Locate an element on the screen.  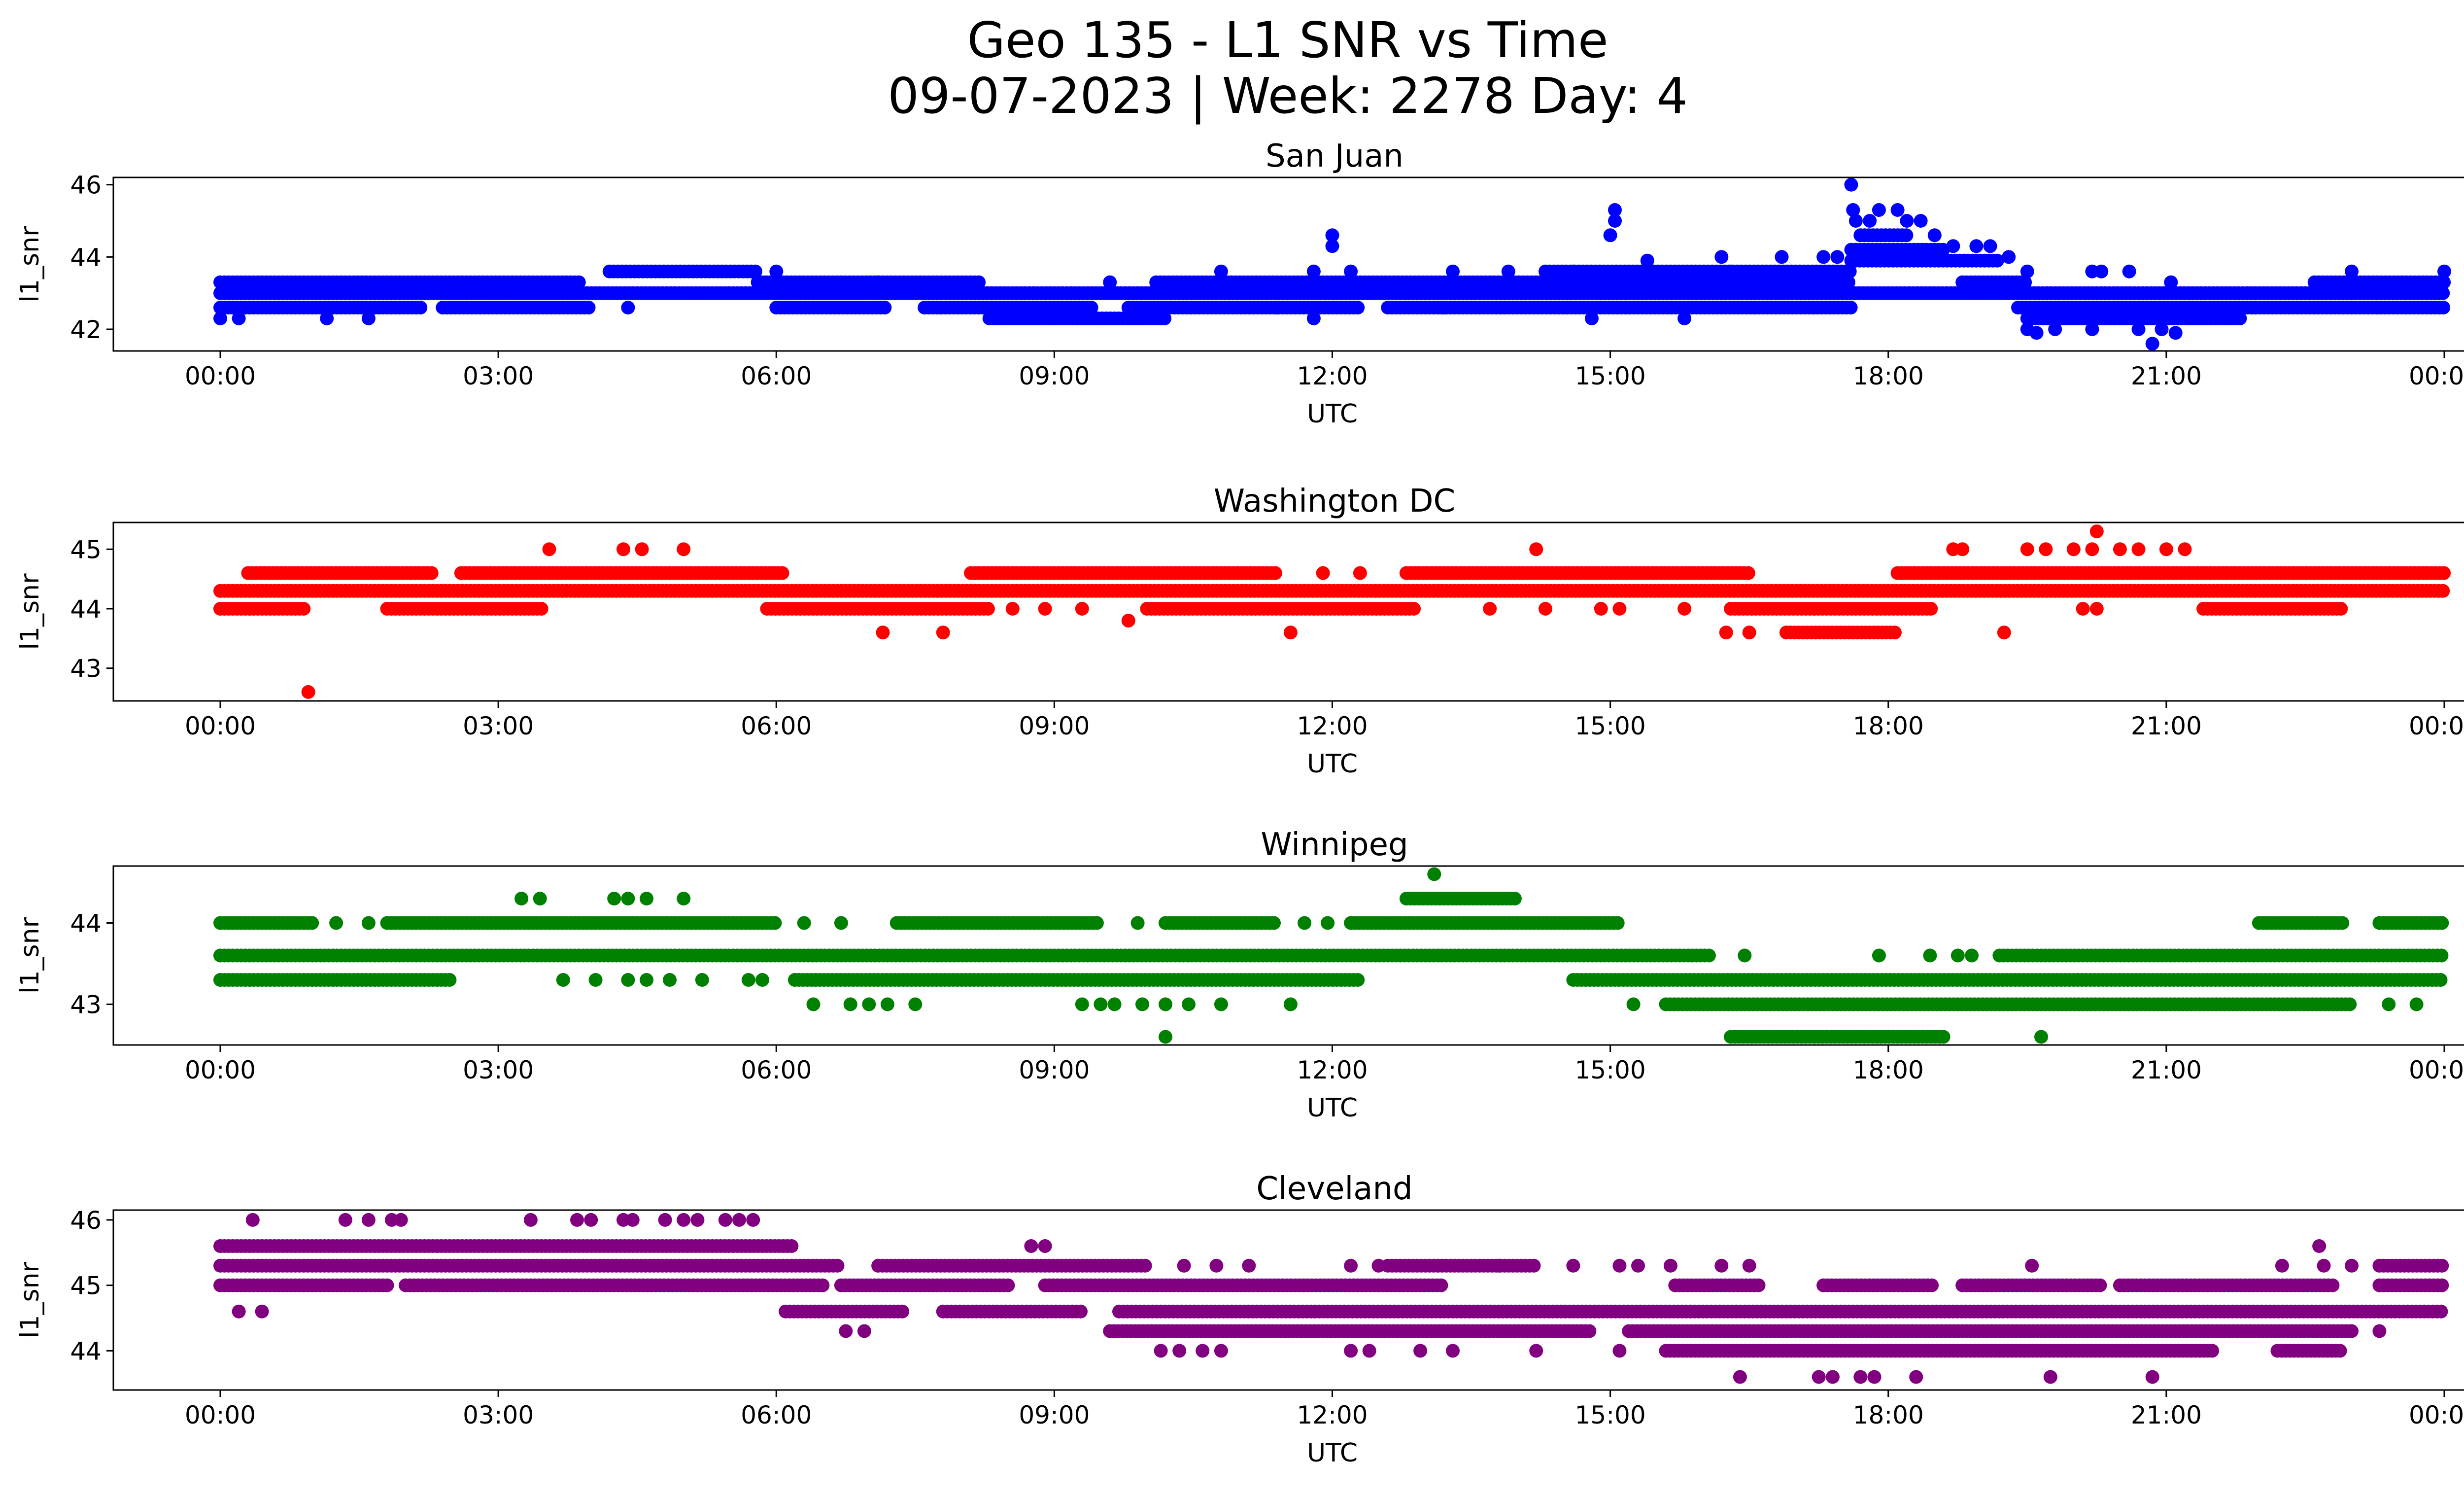
y-tick-label: 44 is located at coordinates (86, 923).